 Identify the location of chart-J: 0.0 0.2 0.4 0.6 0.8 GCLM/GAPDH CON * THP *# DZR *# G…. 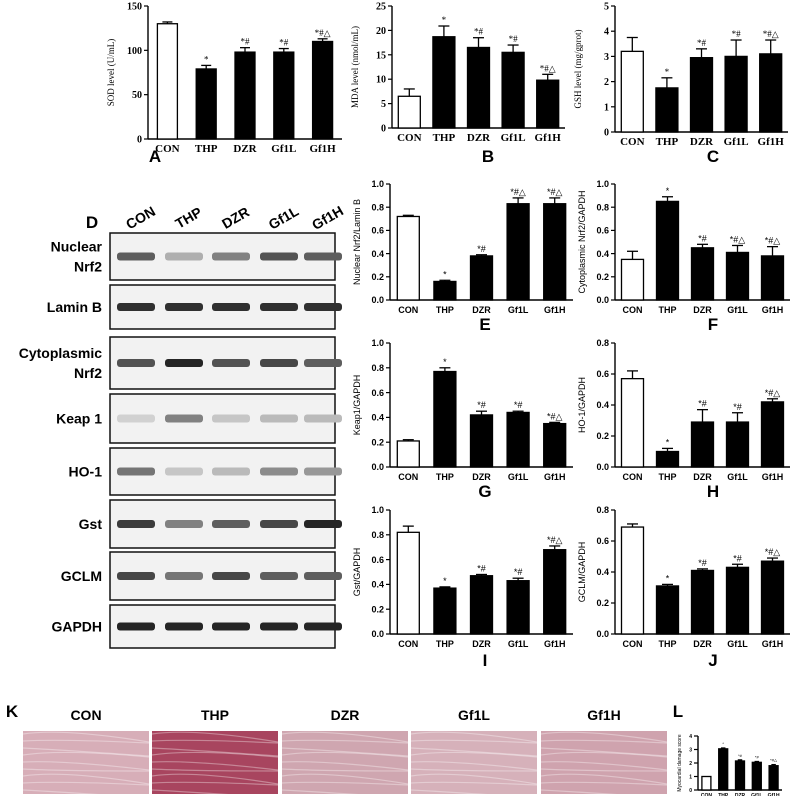
(683, 587).